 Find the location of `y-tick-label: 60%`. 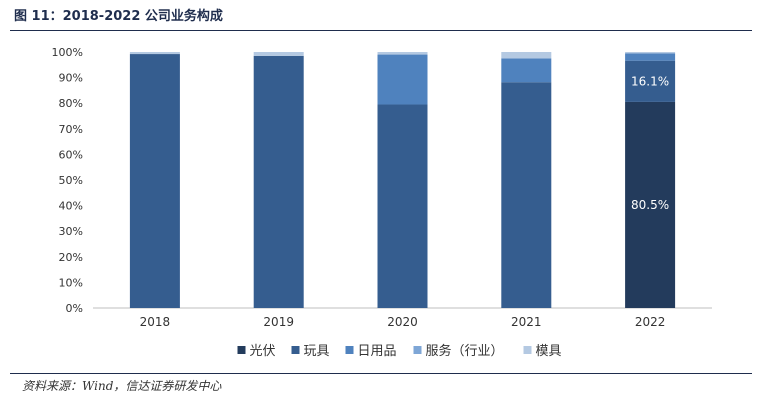

y-tick-label: 60% is located at coordinates (71, 154).